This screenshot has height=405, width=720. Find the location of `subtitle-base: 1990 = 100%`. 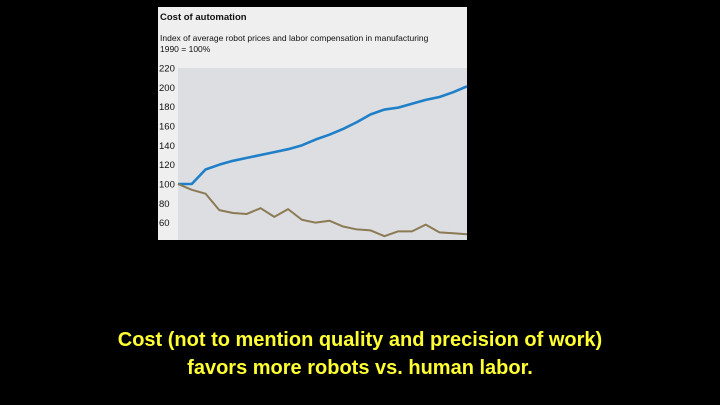

subtitle-base: 1990 = 100% is located at coordinates (185, 49).